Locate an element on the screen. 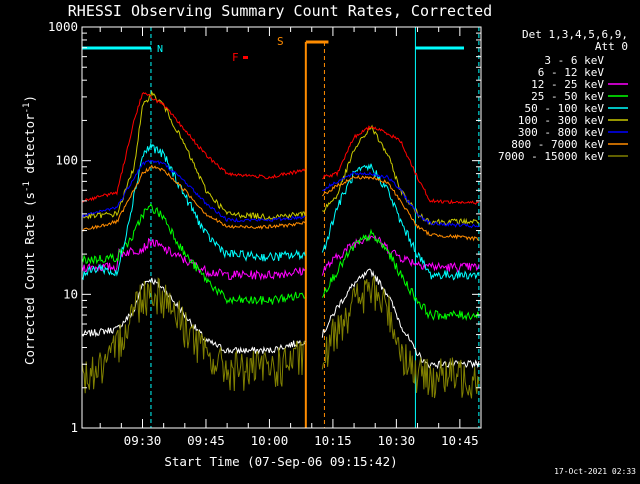 The width and height of the screenshot is (640, 484). y-tick-label: 1 is located at coordinates (74, 427).